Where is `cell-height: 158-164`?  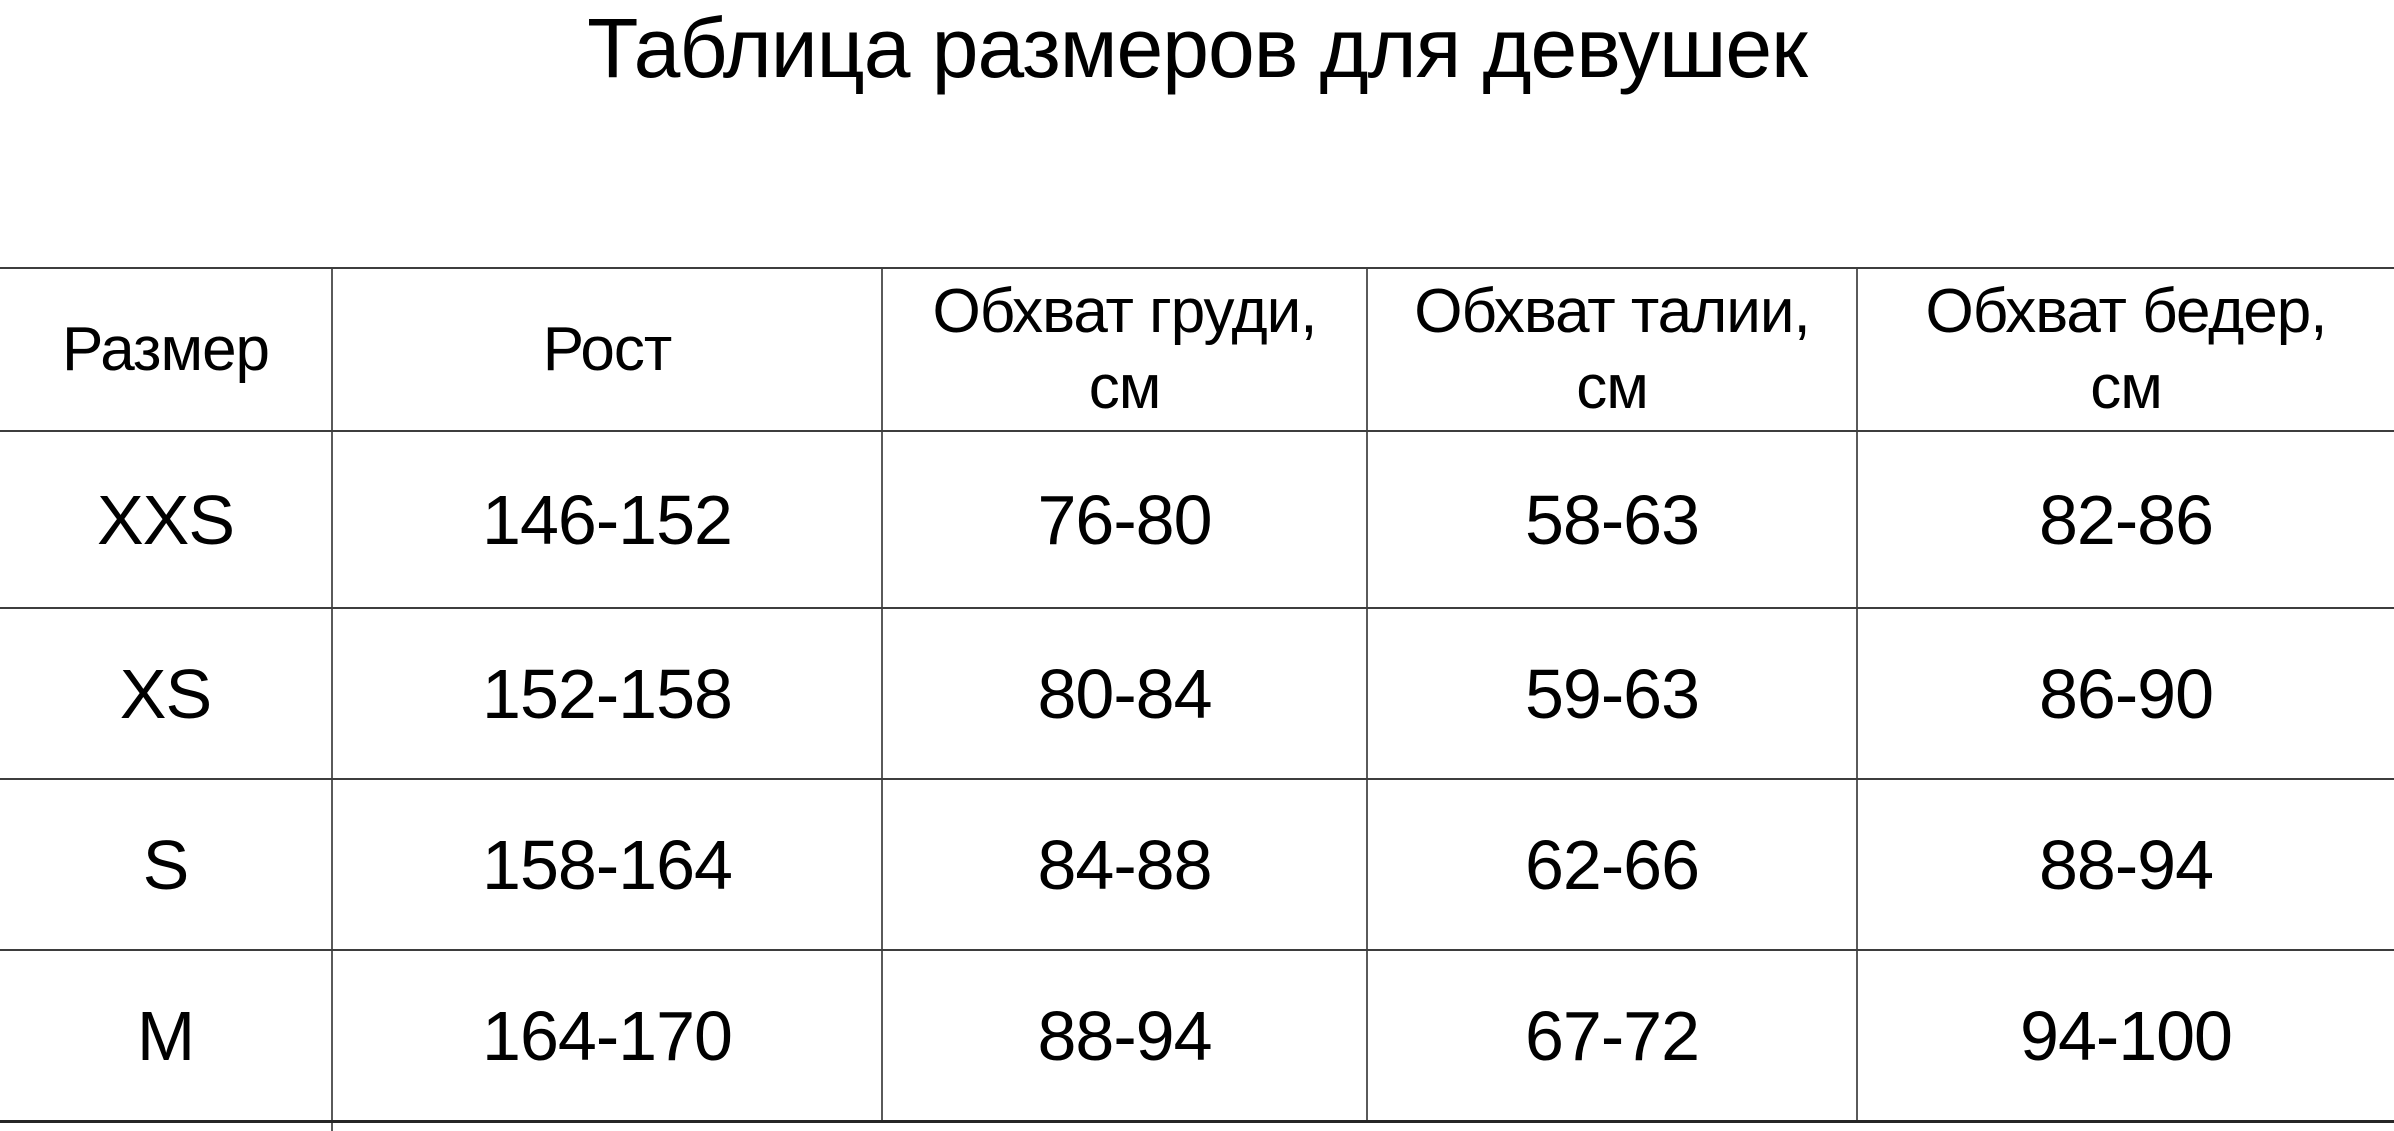
cell-height: 158-164 is located at coordinates (608, 864).